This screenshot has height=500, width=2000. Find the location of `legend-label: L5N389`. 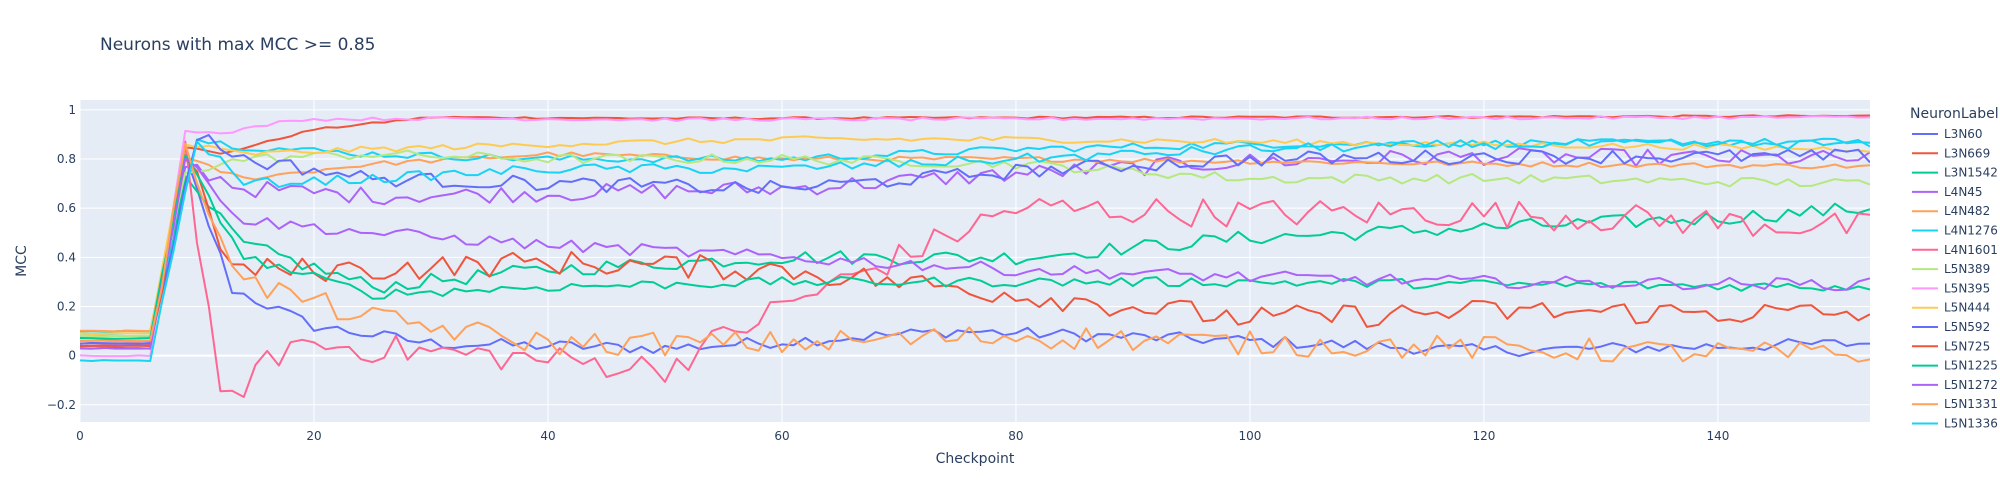

legend-label: L5N389 is located at coordinates (1967, 269).